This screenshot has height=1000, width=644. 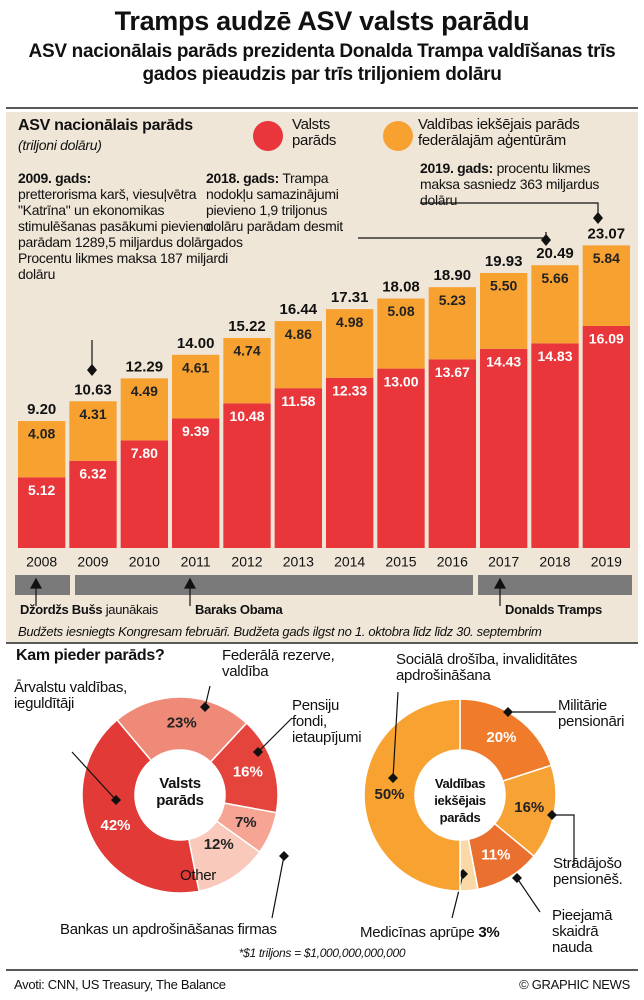 I want to click on value-label: 5.50, so click(x=503, y=286).